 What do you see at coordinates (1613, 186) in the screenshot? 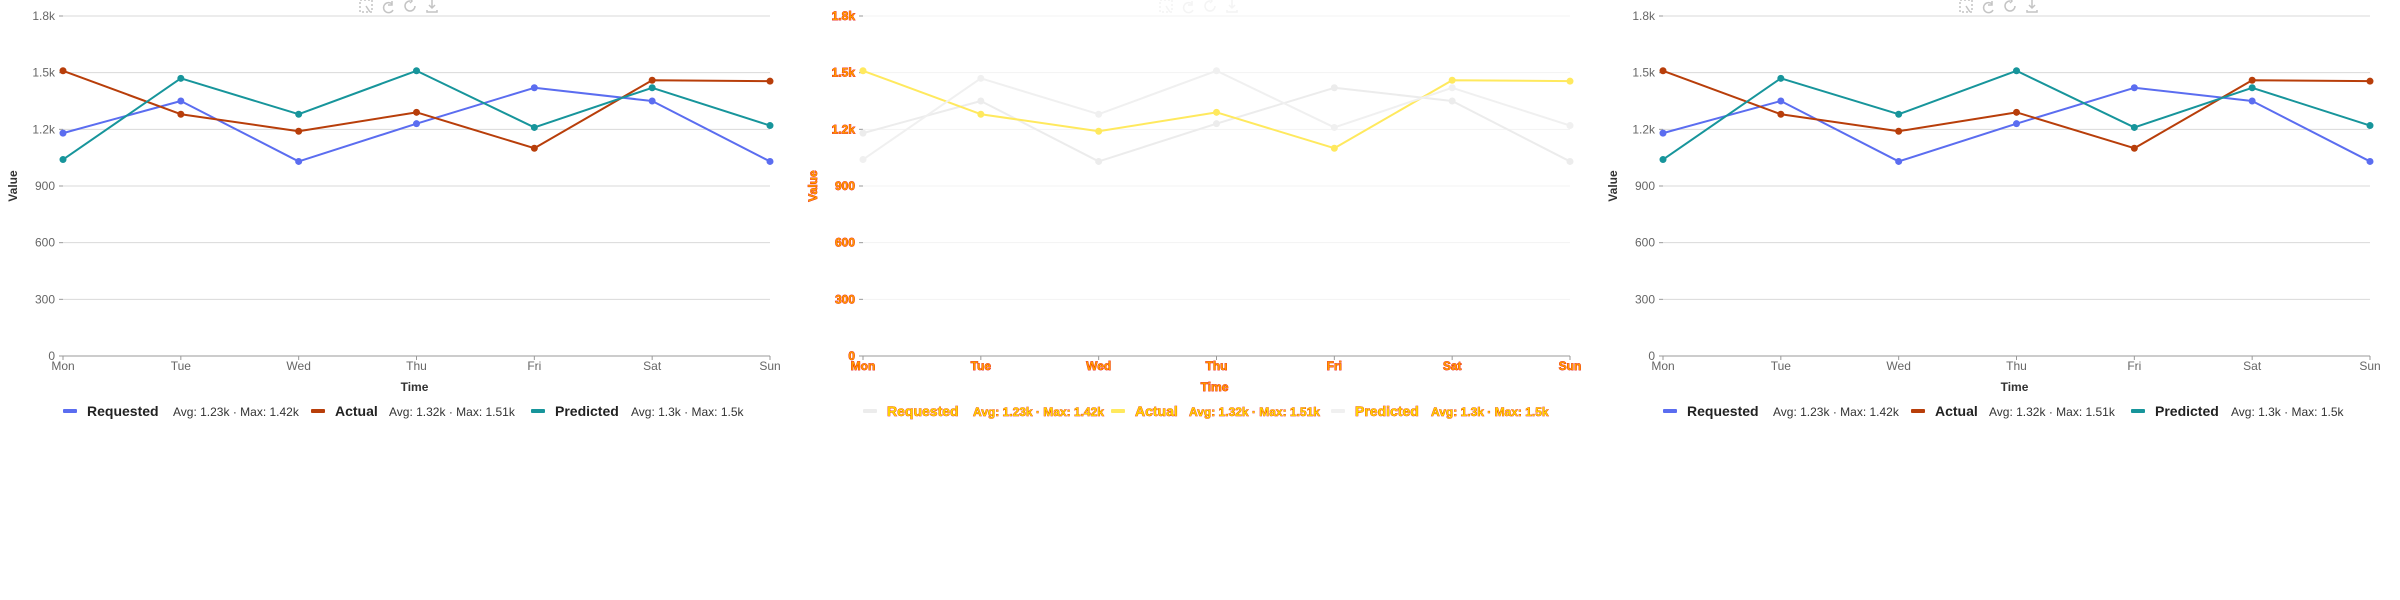
I see `y-axis-title: Value` at bounding box center [1613, 186].